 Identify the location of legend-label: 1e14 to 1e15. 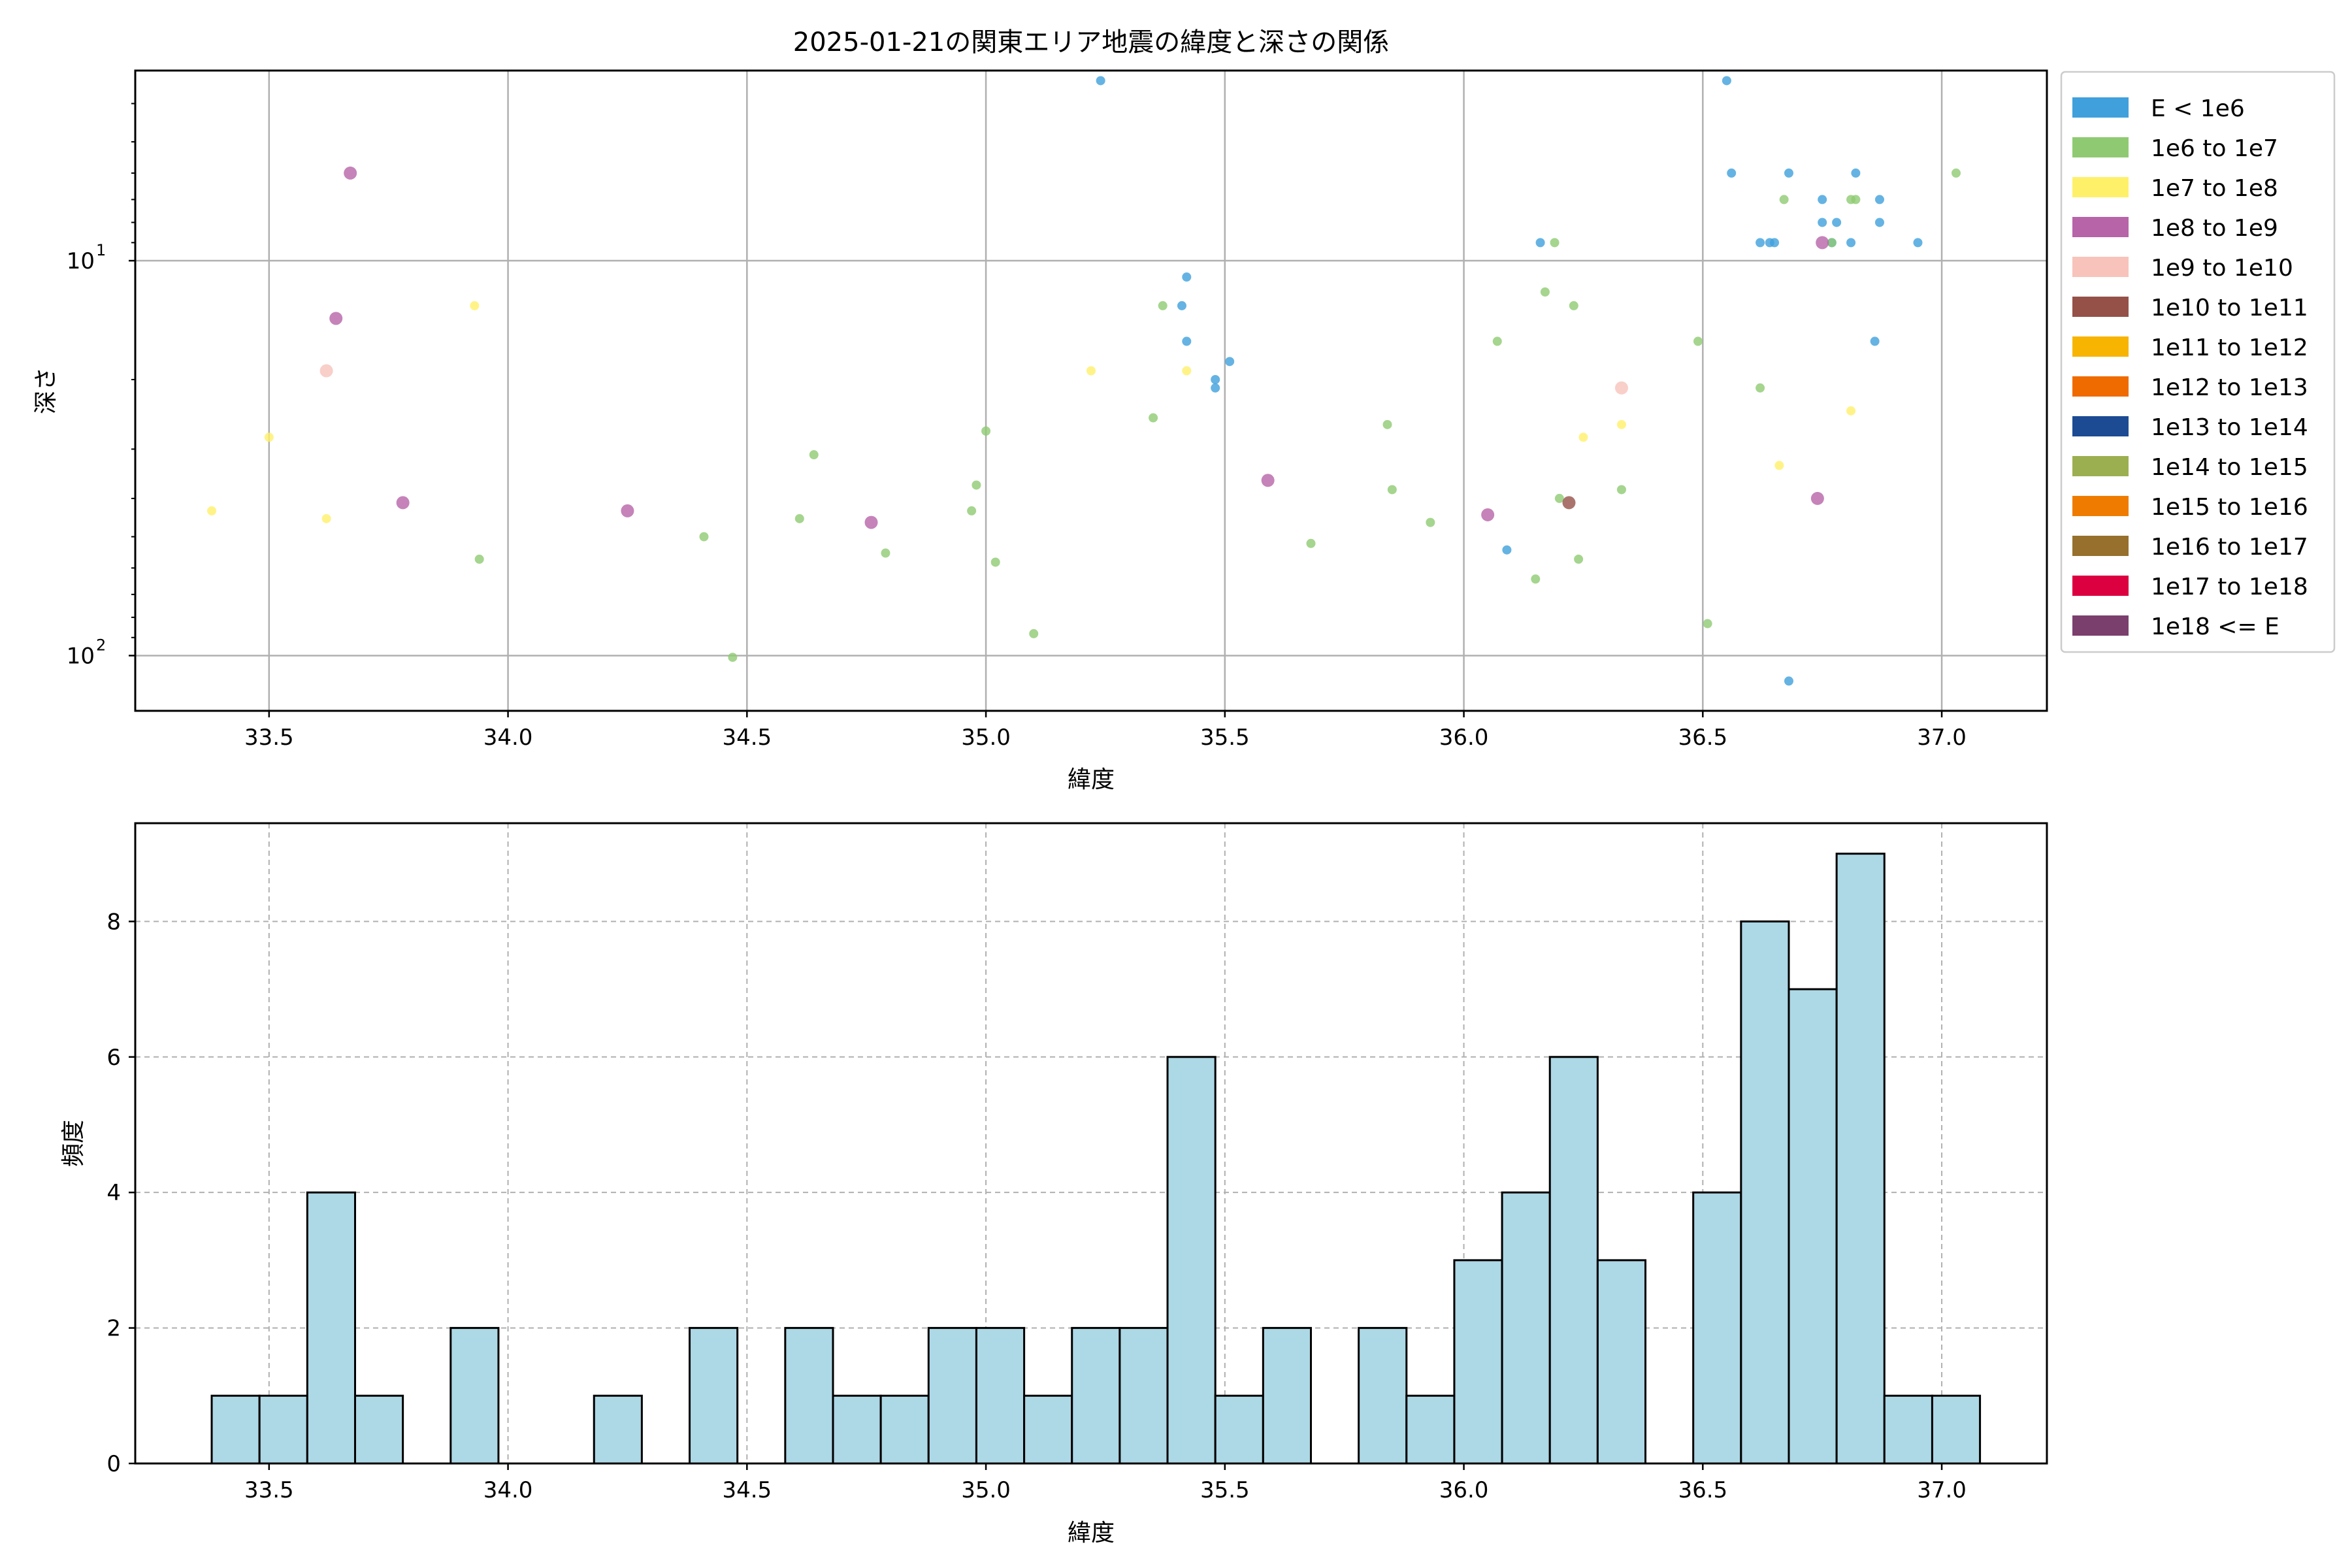
(2229, 467).